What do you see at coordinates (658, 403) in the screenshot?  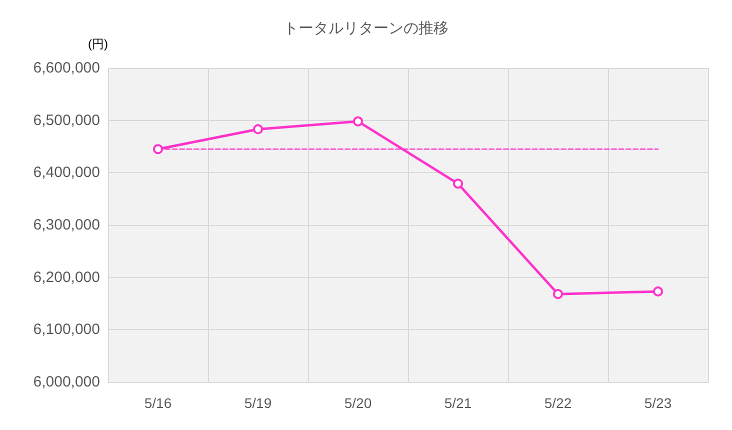 I see `x-tick-label: 5/23` at bounding box center [658, 403].